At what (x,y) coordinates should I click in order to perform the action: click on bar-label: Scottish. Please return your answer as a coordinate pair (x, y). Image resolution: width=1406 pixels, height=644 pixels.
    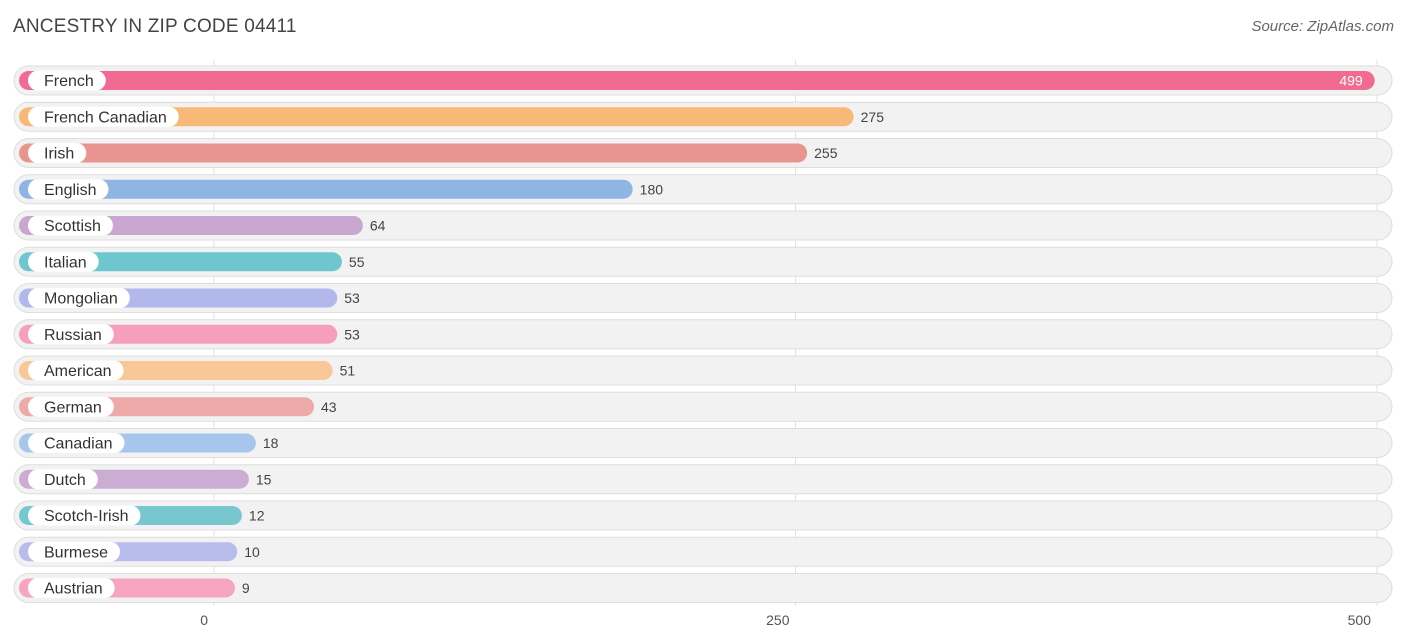
    Looking at the image, I should click on (72, 226).